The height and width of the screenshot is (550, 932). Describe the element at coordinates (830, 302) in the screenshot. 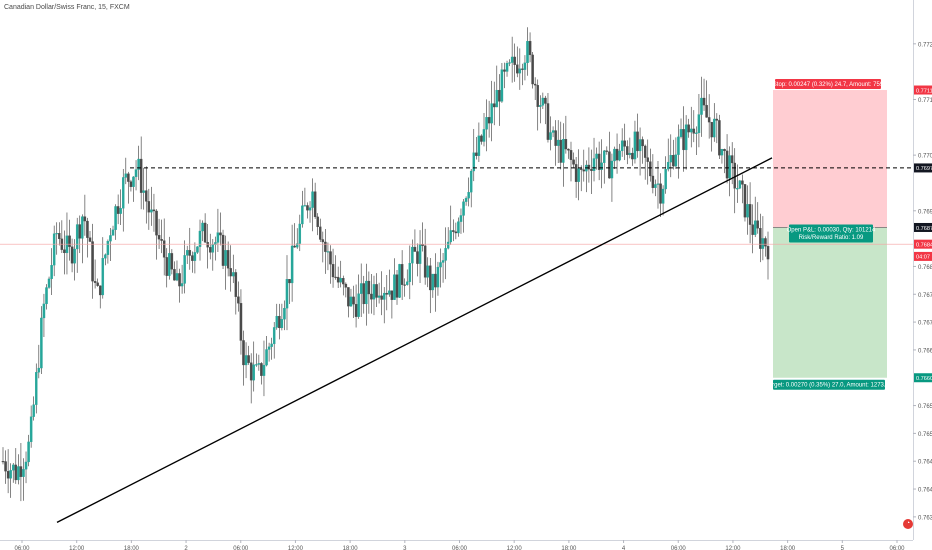

I see `target-zone` at that location.